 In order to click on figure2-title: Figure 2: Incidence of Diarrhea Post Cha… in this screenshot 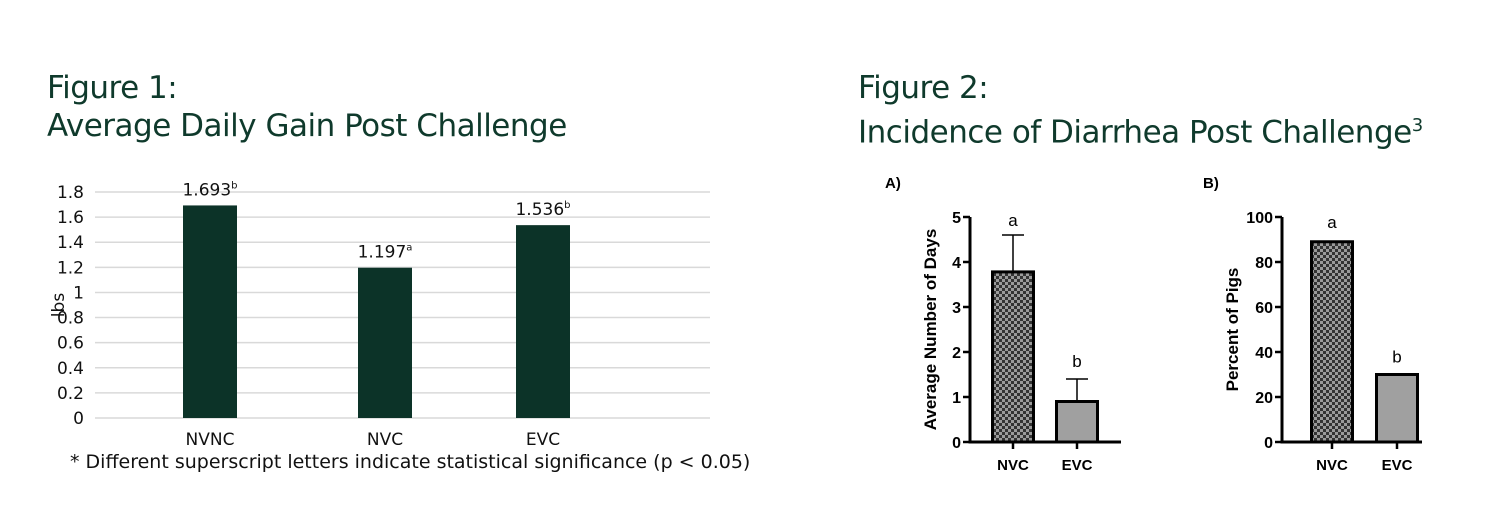, I will do `click(1140, 110)`.